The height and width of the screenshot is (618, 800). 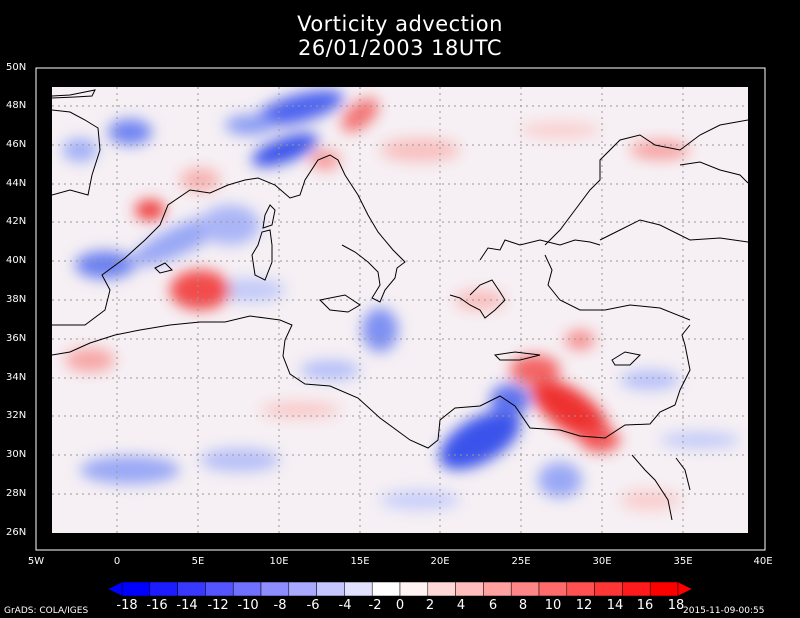 I want to click on colorbar-tick-label: -6, so click(x=313, y=605).